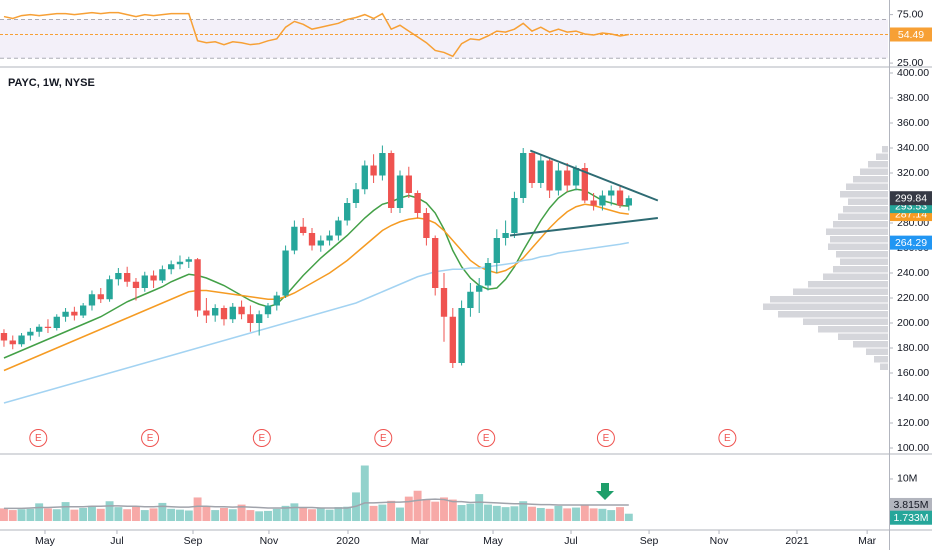 The height and width of the screenshot is (550, 932). What do you see at coordinates (910, 63) in the screenshot?
I see `rsi-tick-label: 25.00` at bounding box center [910, 63].